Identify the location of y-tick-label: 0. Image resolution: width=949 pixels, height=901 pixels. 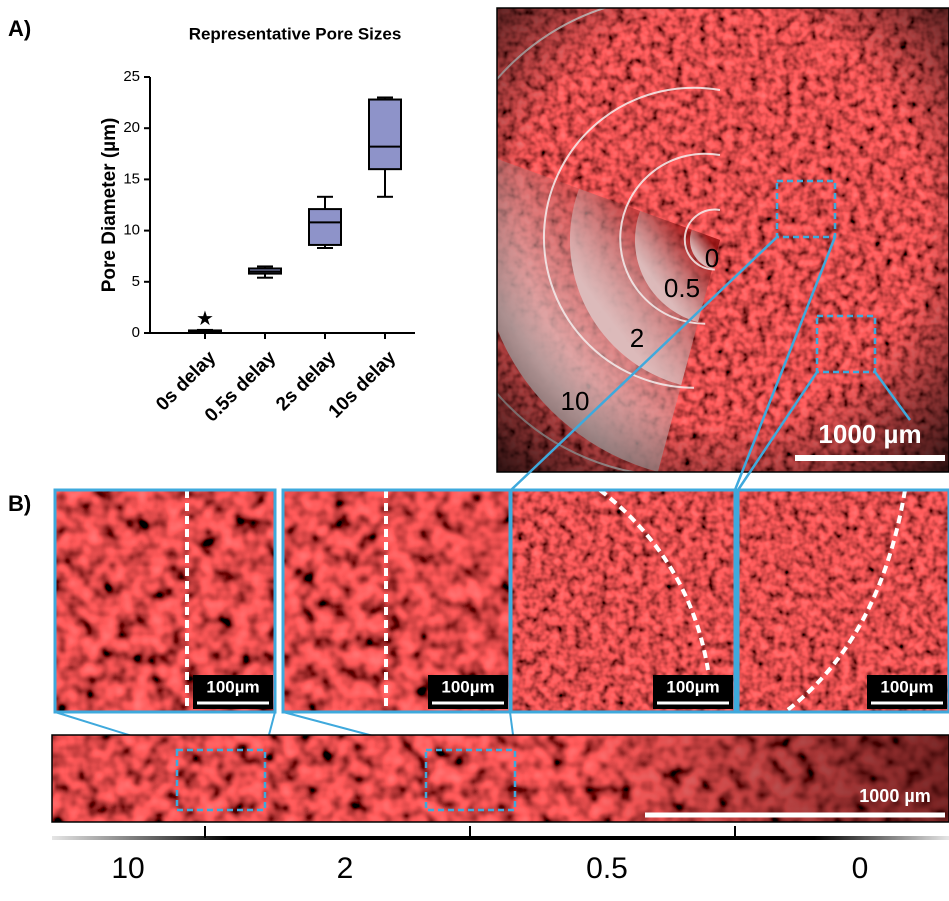
(136, 332).